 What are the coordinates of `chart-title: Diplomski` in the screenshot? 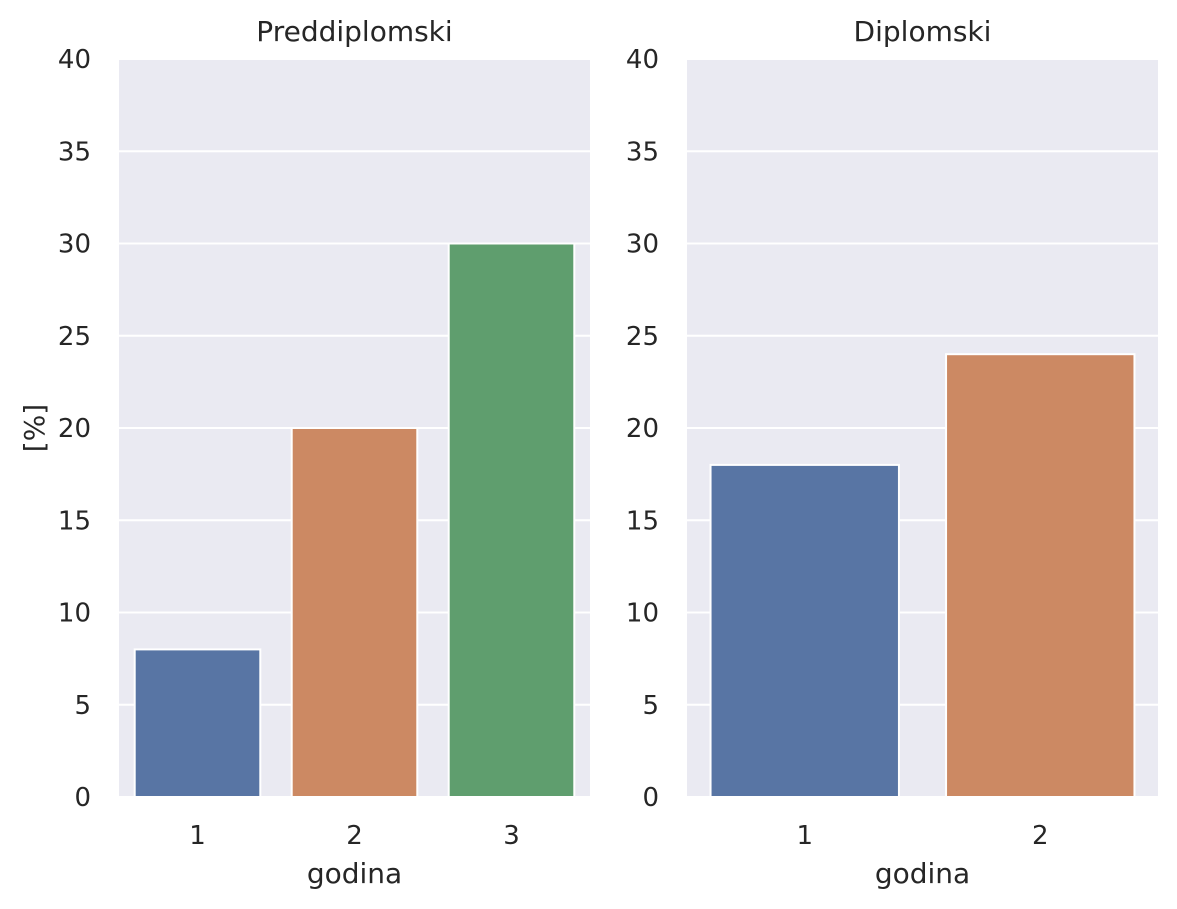 It's located at (923, 31).